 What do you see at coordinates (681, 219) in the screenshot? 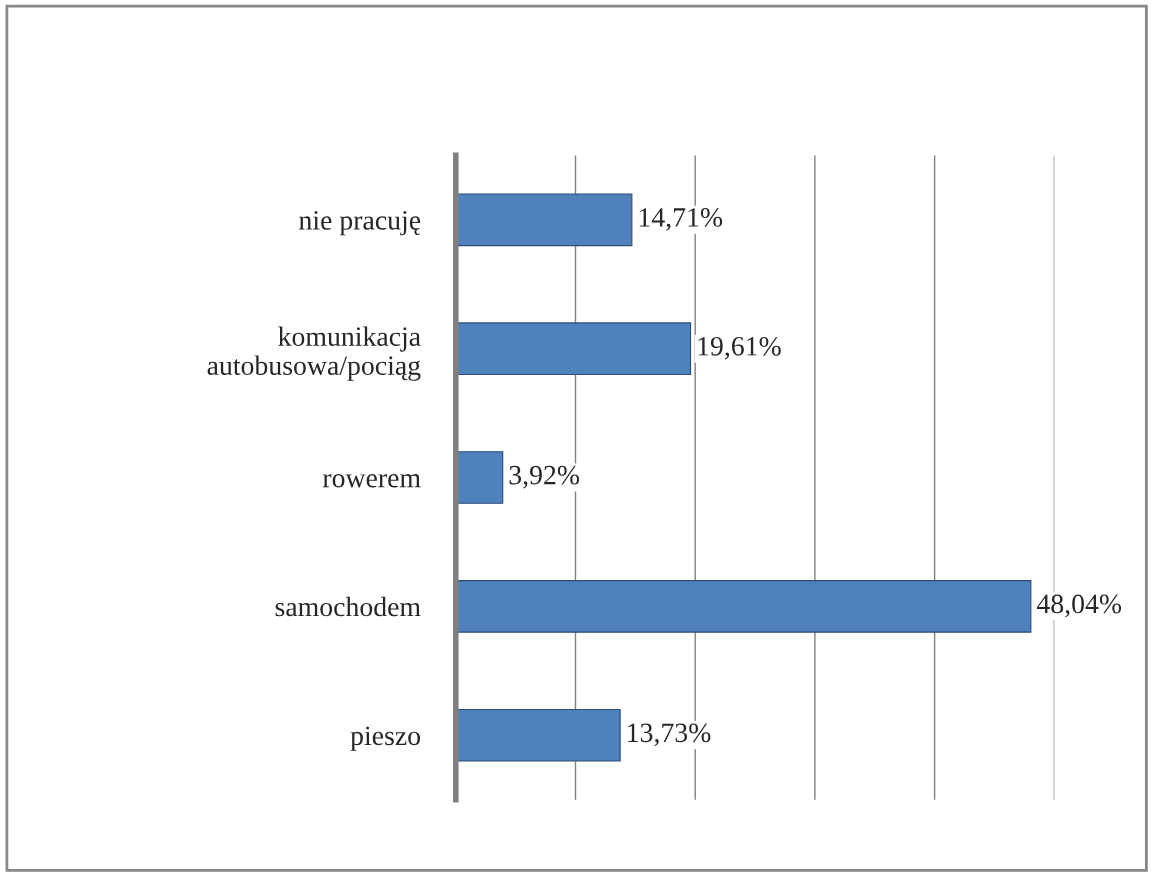
I see `data-label: 14,71%` at bounding box center [681, 219].